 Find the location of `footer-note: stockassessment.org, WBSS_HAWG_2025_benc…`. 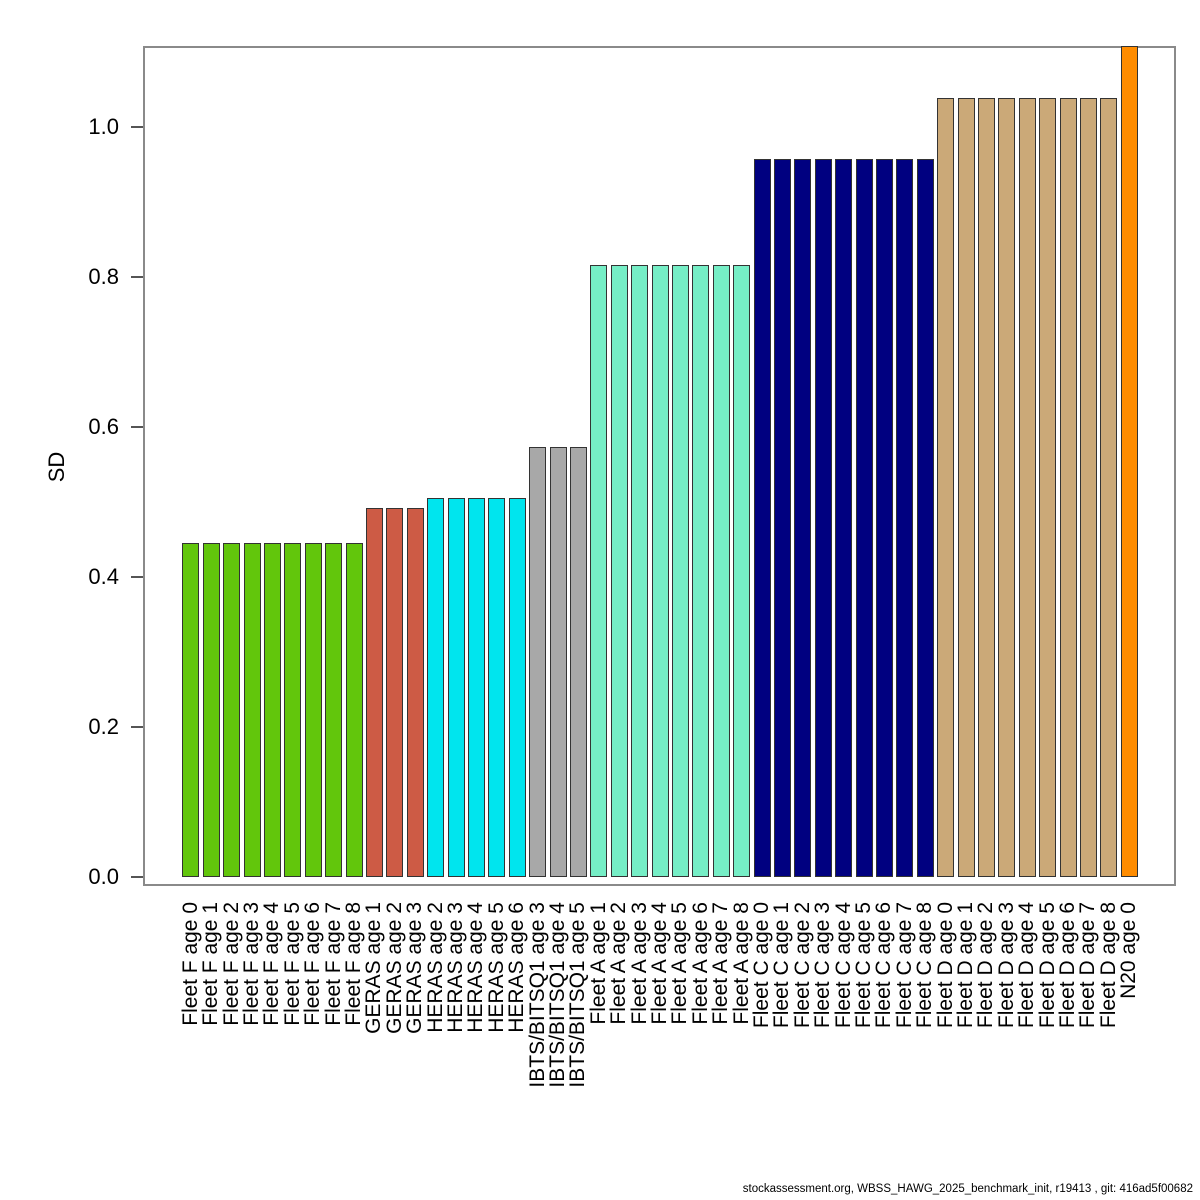

footer-note: stockassessment.org, WBSS_HAWG_2025_benc… is located at coordinates (967, 1189).